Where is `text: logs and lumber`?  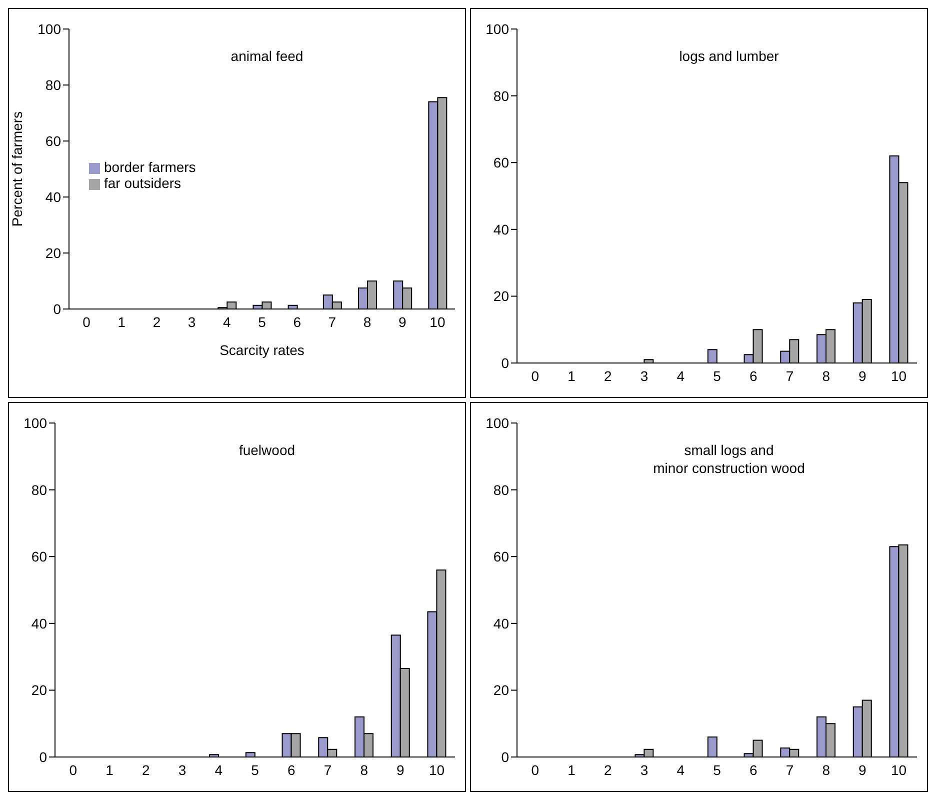 text: logs and lumber is located at coordinates (729, 56).